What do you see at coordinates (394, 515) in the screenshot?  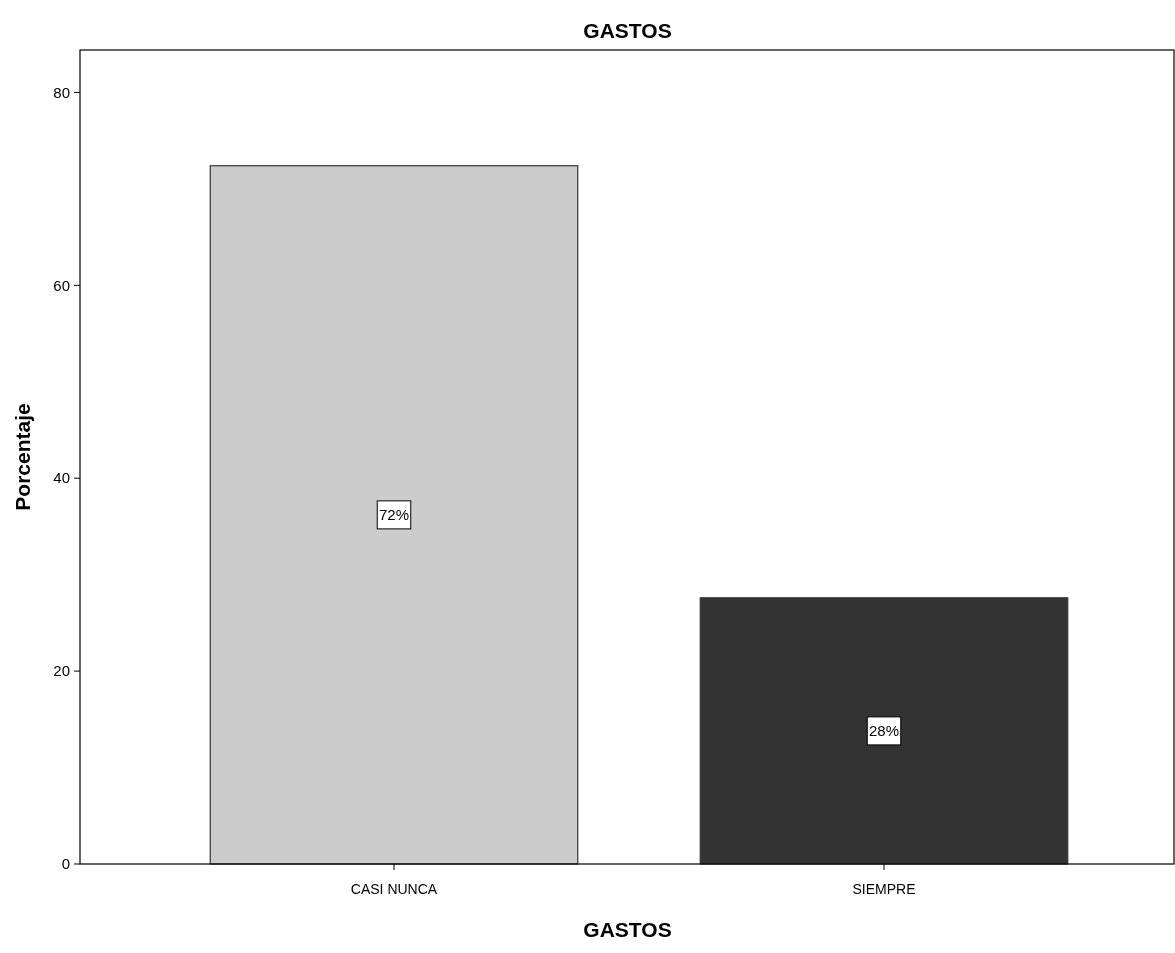 I see `data-label: 72%` at bounding box center [394, 515].